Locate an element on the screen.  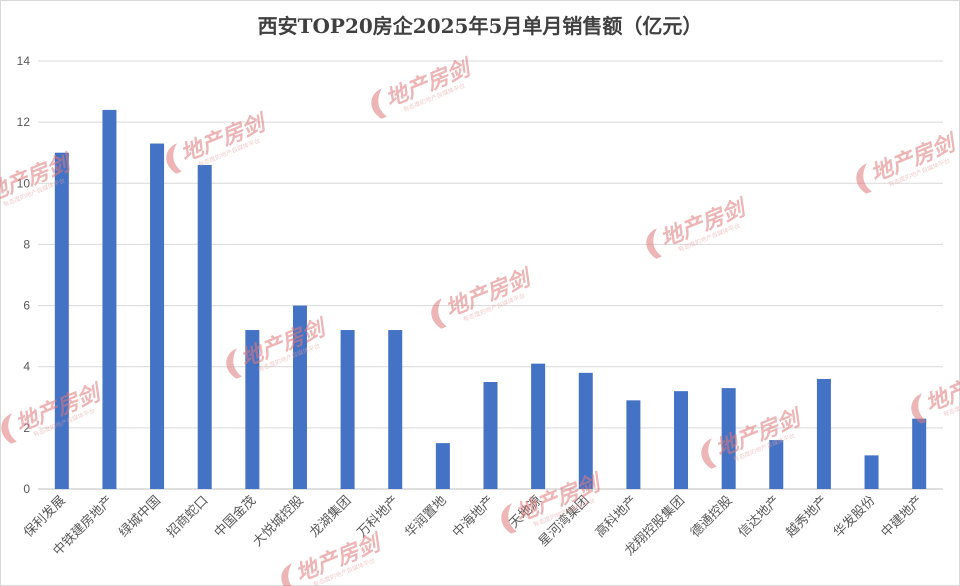
x-category-label: 华发股份 is located at coordinates (854, 517).